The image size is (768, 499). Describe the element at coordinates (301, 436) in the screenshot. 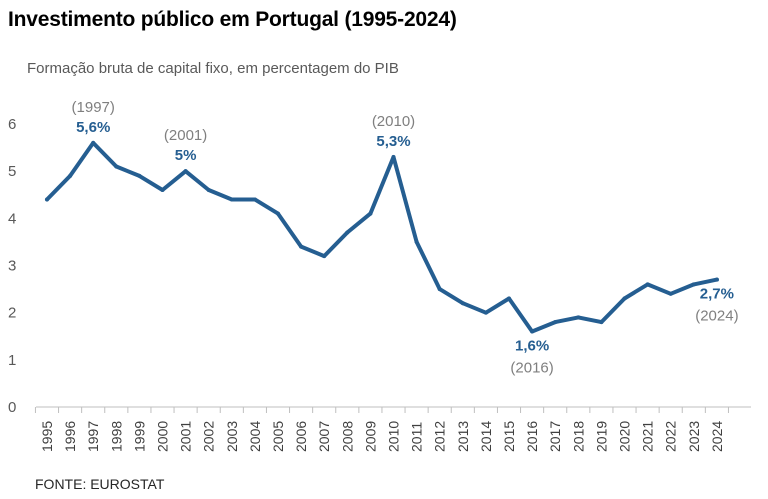

I see `x-tick-label: 2006` at that location.